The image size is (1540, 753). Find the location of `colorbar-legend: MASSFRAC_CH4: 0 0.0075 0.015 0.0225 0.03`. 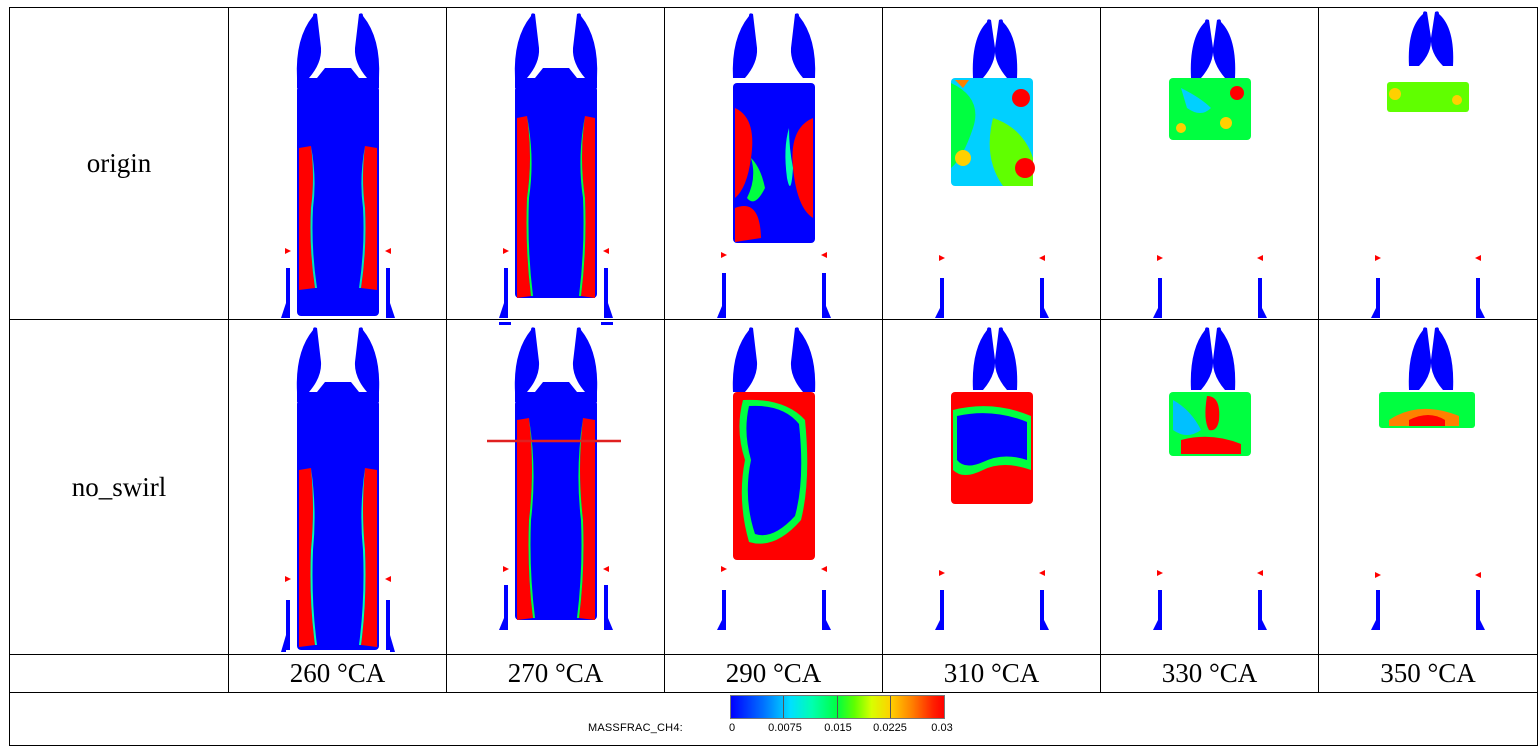

colorbar-legend: MASSFRAC_CH4: 0 0.0075 0.015 0.0225 0.03 is located at coordinates (774, 719).